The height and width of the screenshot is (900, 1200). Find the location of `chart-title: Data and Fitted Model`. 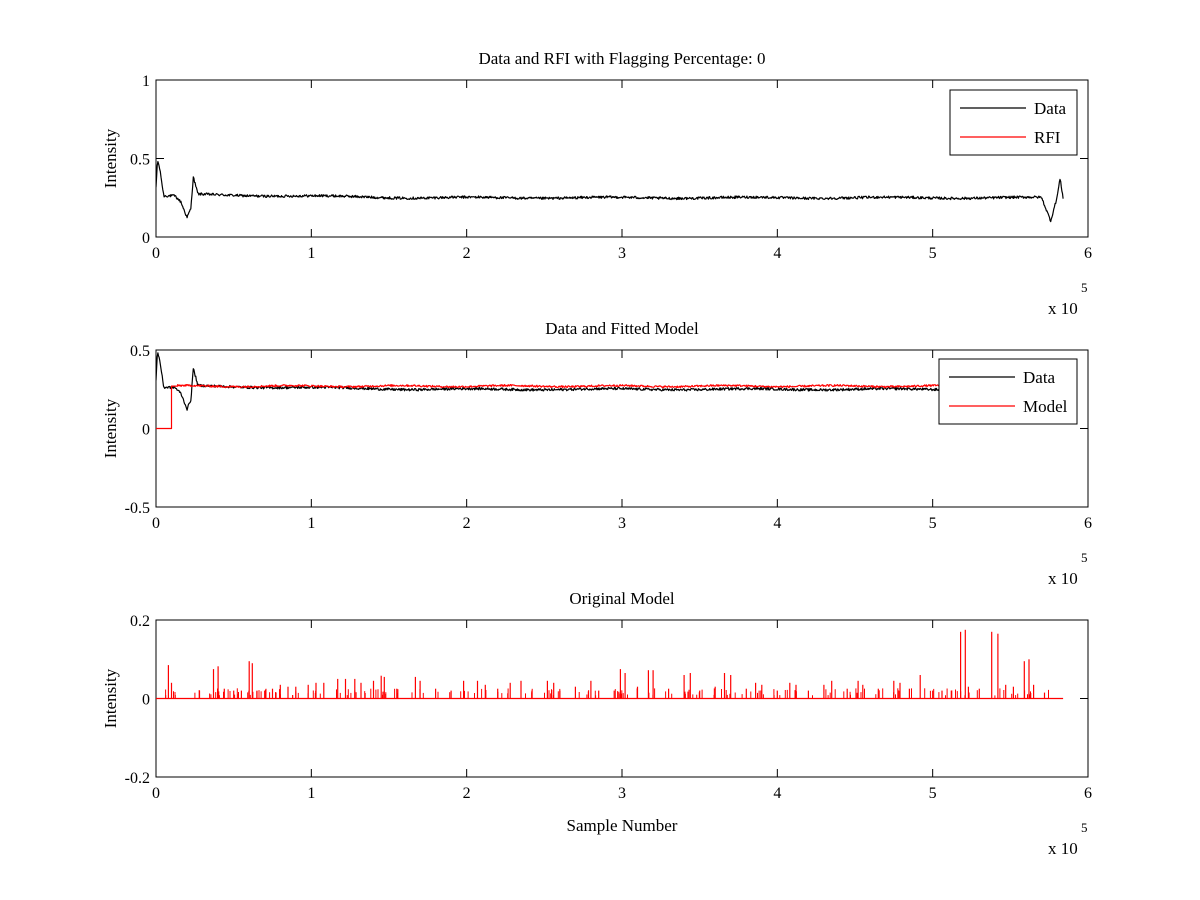

chart-title: Data and Fitted Model is located at coordinates (622, 328).